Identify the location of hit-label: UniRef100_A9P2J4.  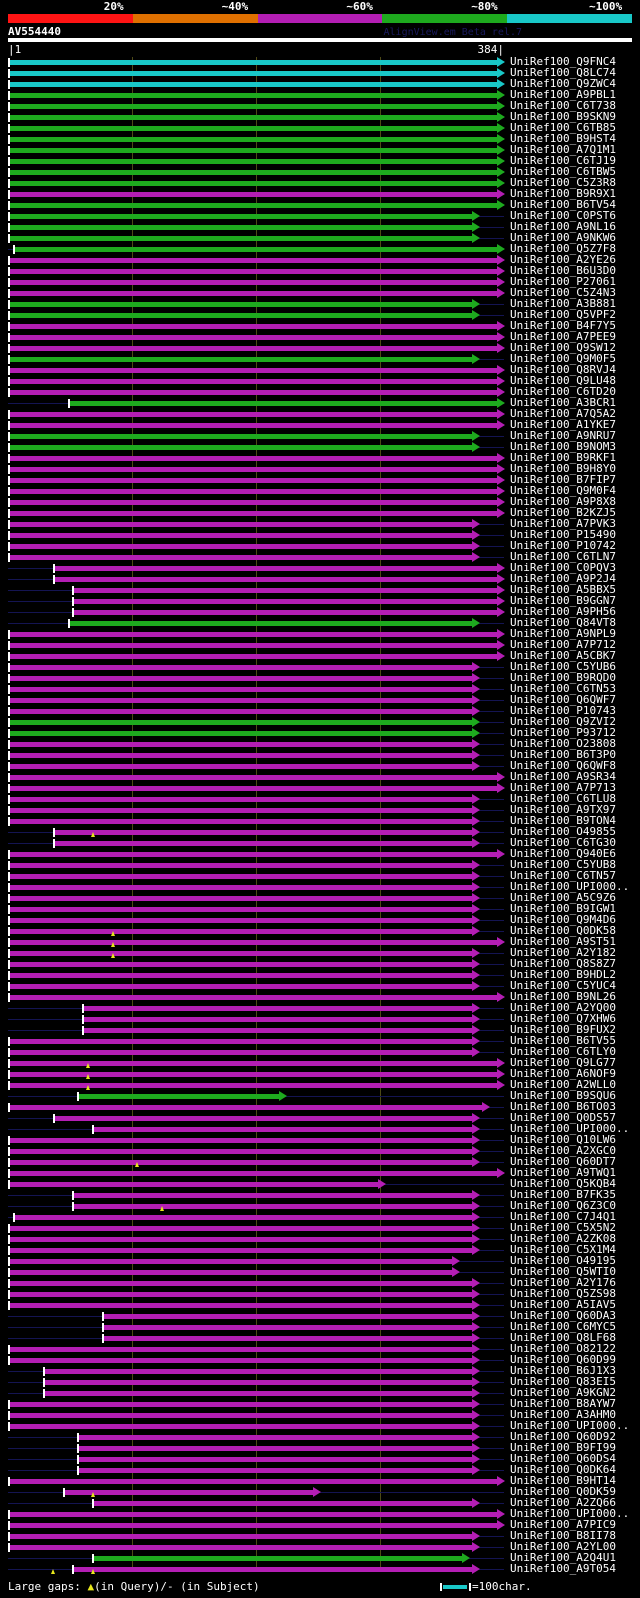
(563, 578).